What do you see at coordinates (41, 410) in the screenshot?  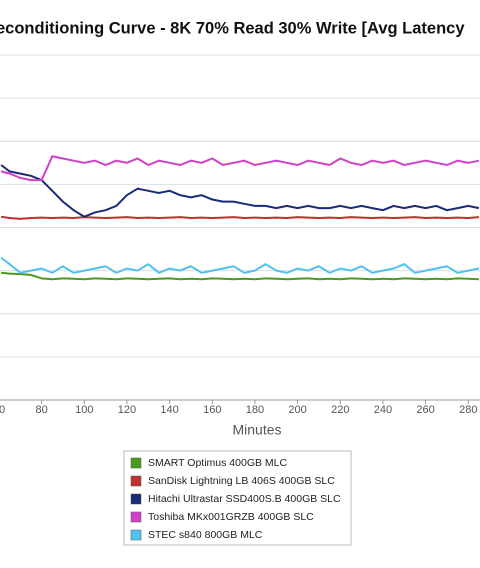 I see `x-tick-label: 80` at bounding box center [41, 410].